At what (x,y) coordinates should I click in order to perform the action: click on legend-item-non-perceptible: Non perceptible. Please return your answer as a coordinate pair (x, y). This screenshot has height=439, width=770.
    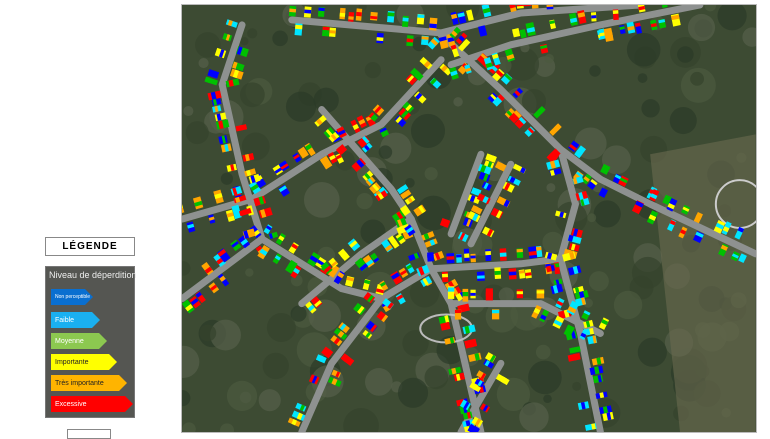
    Looking at the image, I should click on (72, 297).